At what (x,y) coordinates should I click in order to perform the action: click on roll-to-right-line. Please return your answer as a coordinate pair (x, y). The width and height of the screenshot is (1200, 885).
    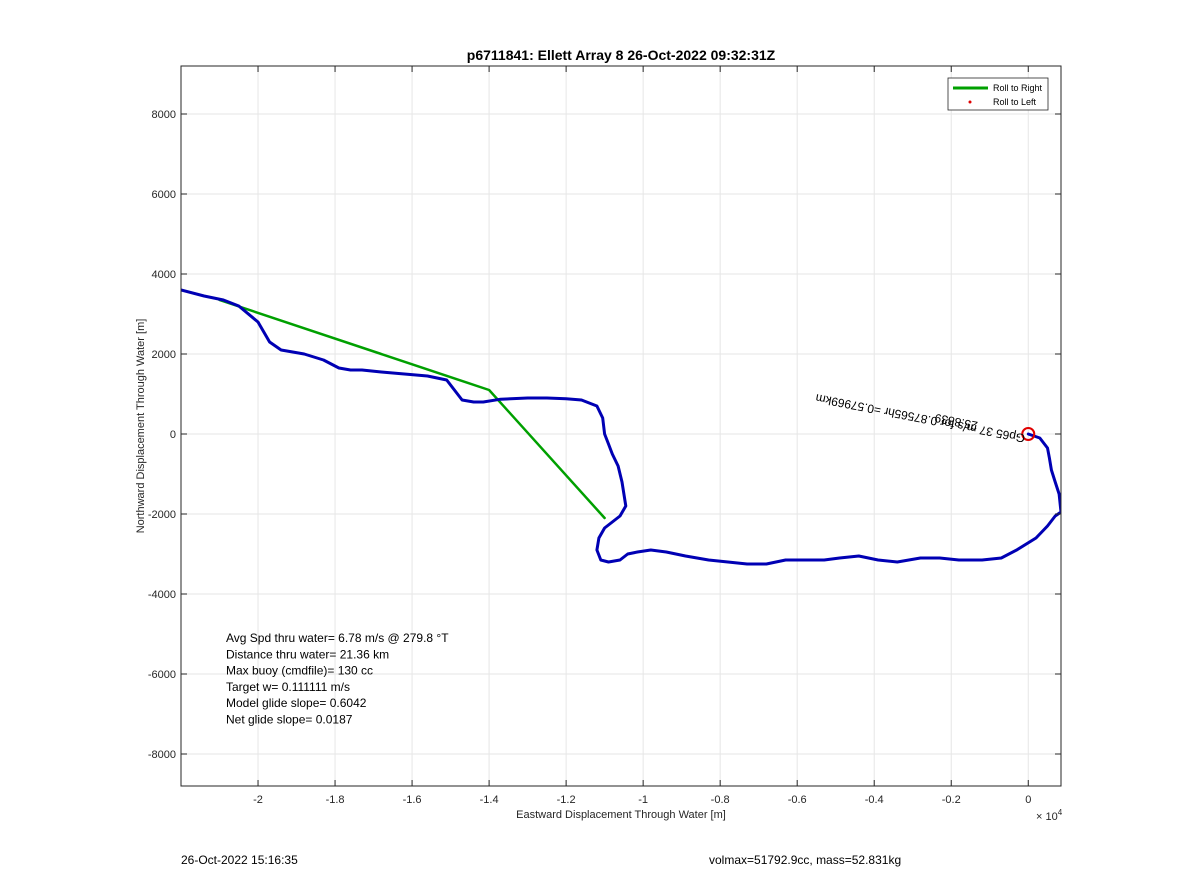
    Looking at the image, I should click on (412, 409).